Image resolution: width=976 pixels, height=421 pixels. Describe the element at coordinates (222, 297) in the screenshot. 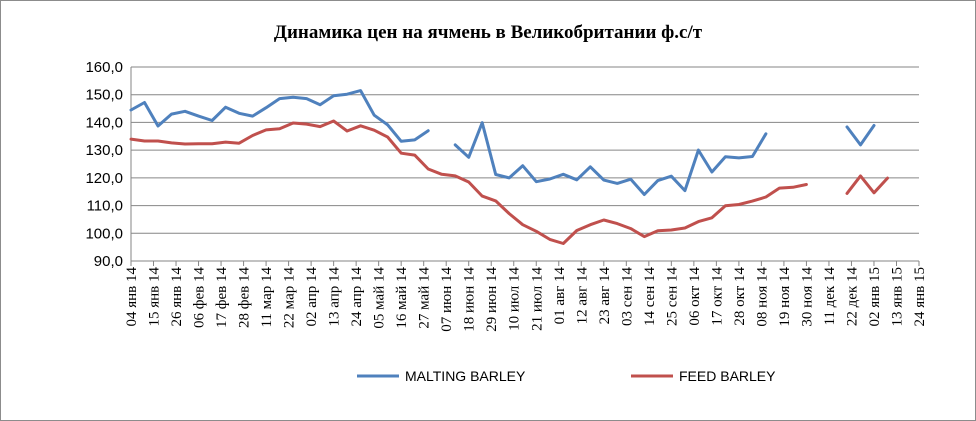

I see `x-tick-label: 17 фев 14` at that location.